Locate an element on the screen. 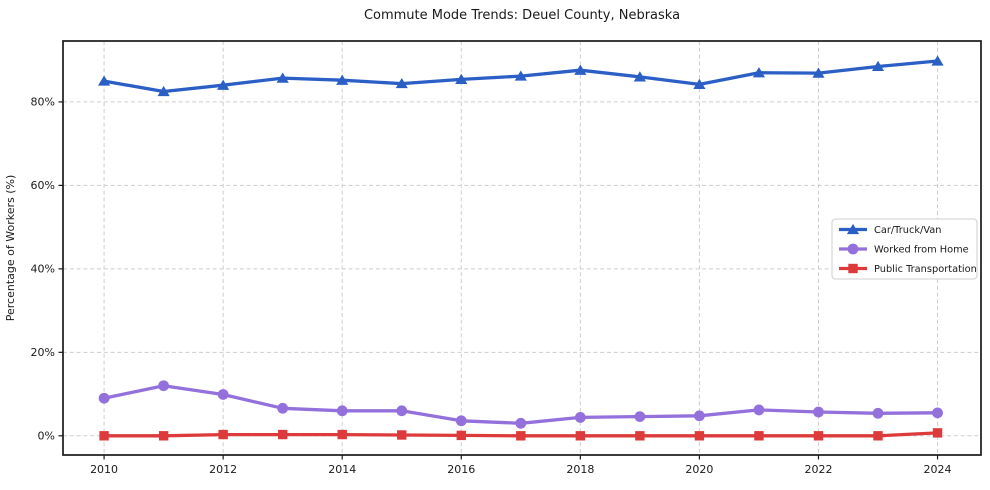 Image resolution: width=990 pixels, height=490 pixels. series-car-truck-van is located at coordinates (520, 76).